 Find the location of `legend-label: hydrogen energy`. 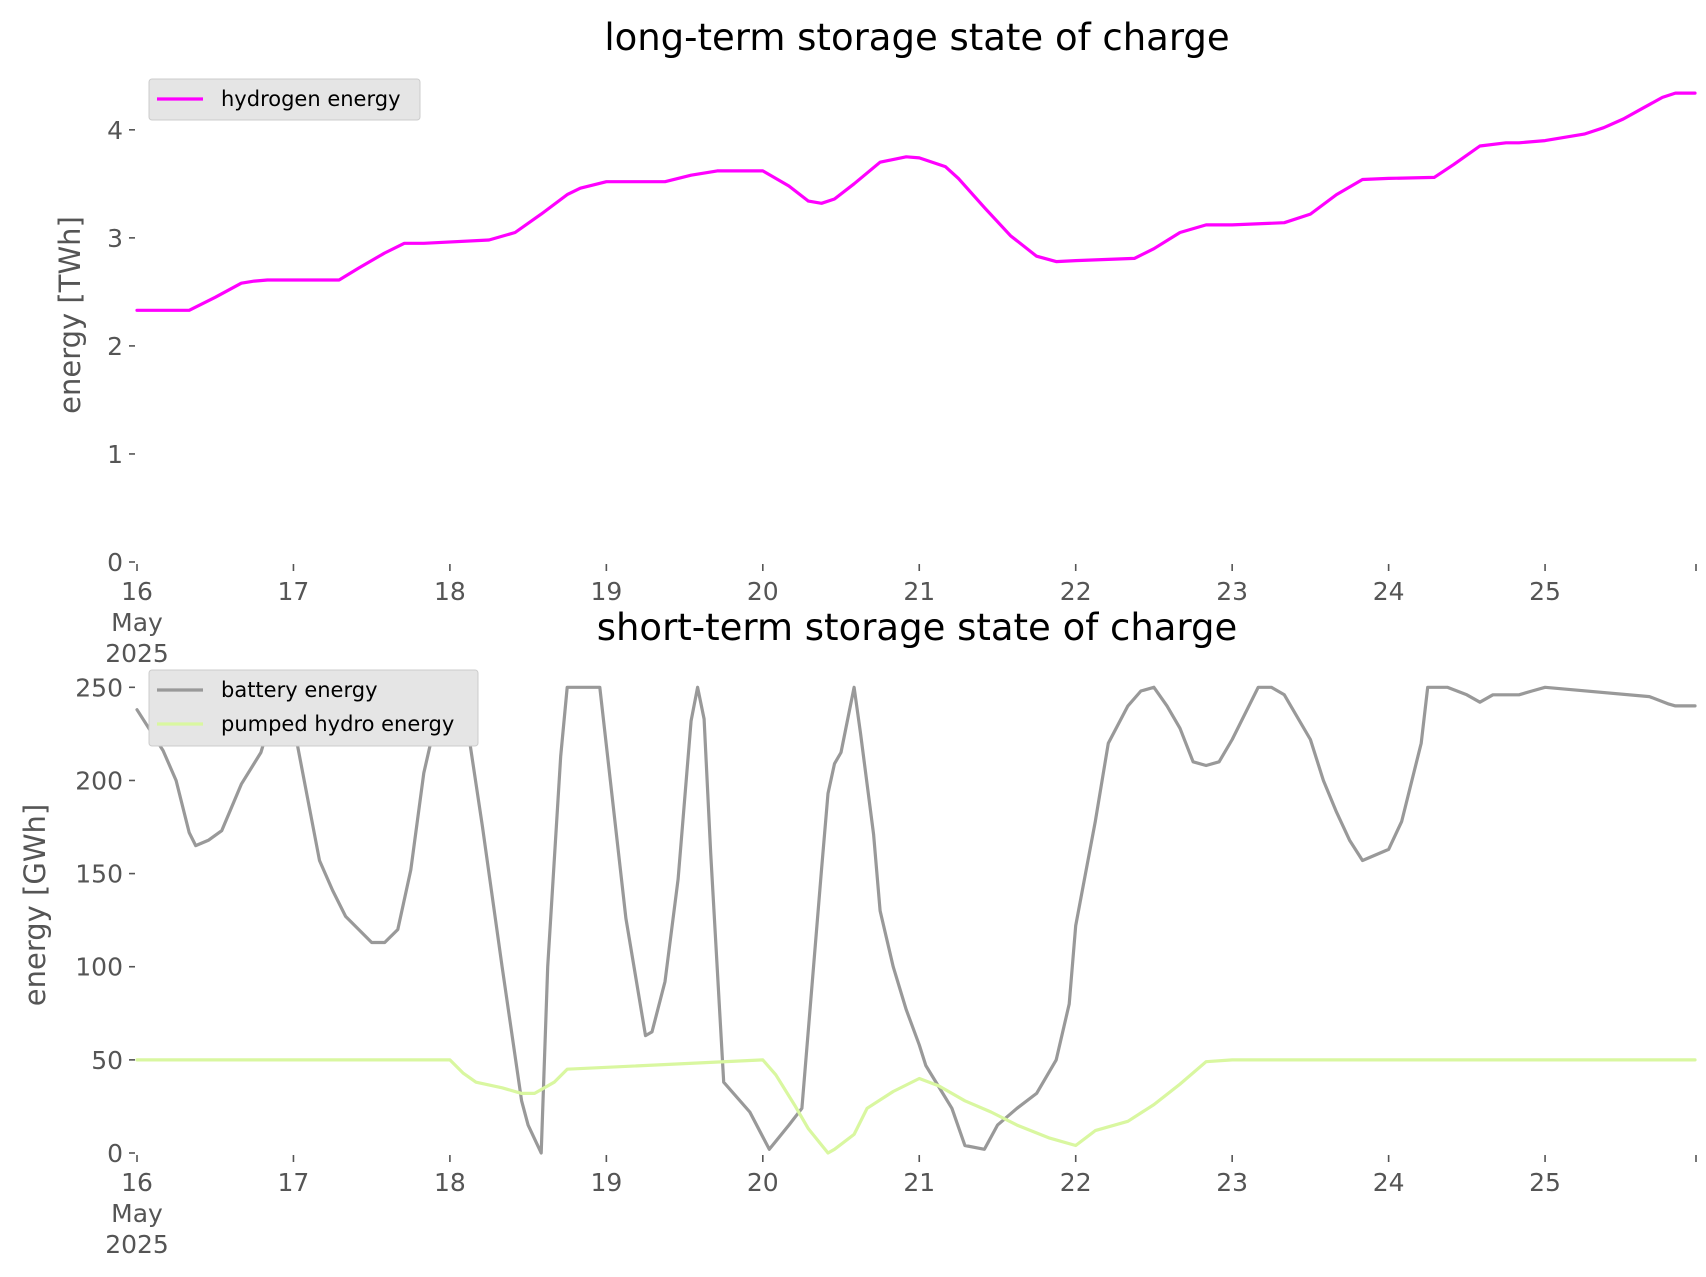

legend-label: hydrogen energy is located at coordinates (311, 99).